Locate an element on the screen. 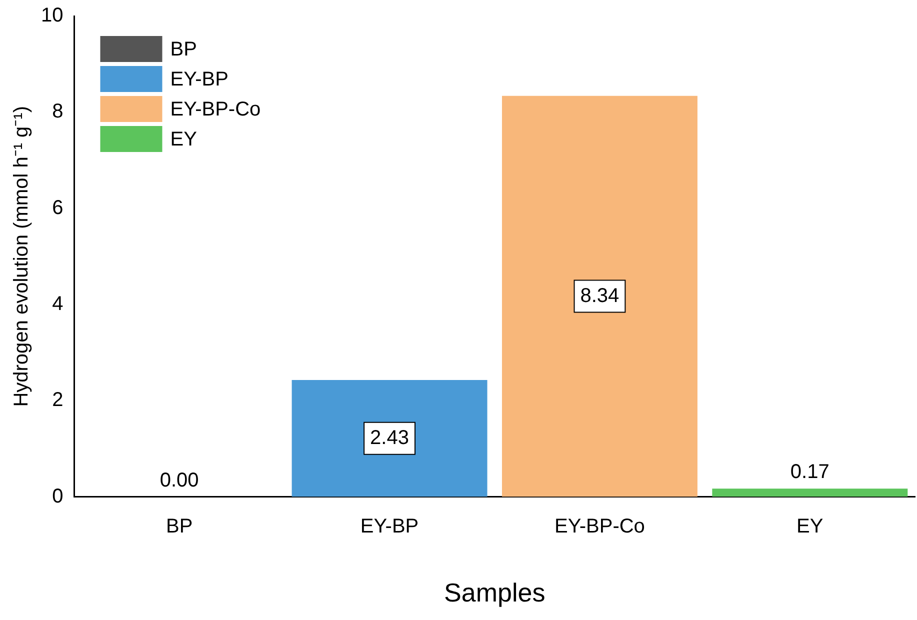  x-tick-label: BP is located at coordinates (179, 526).